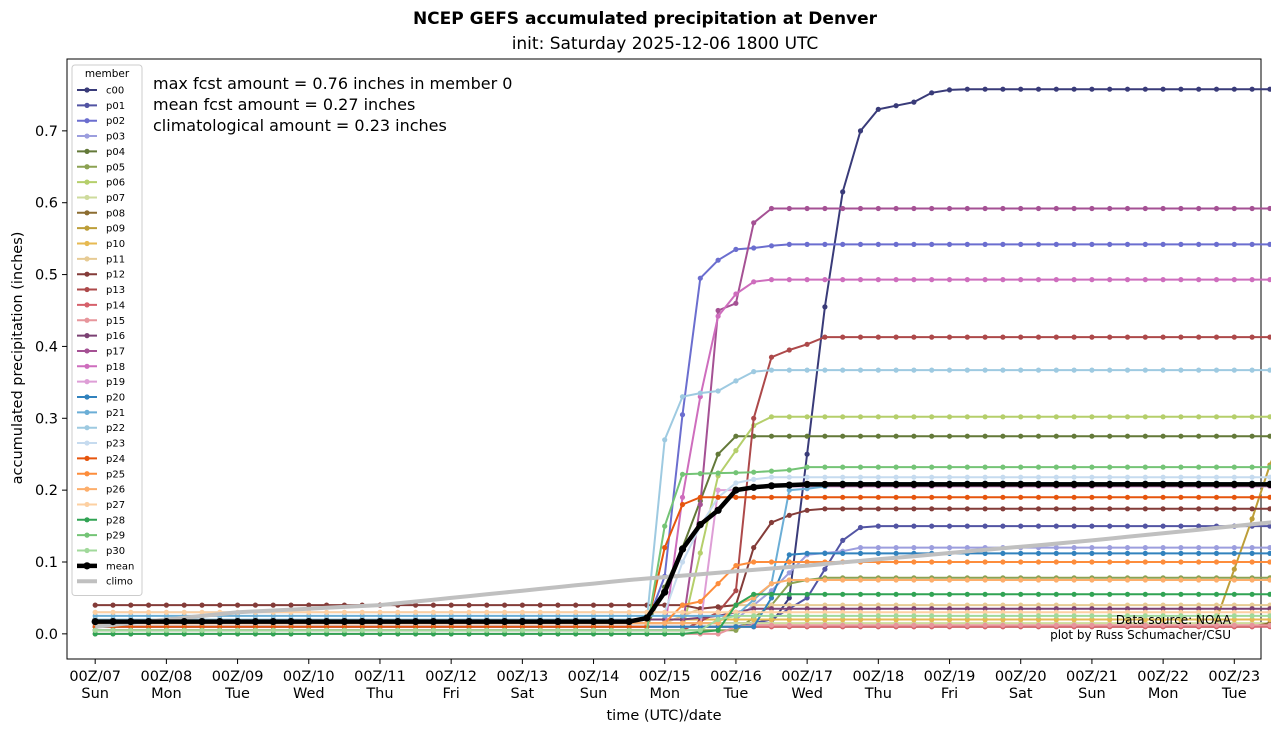 This screenshot has width=1271, height=733. I want to click on data-point-p23, so click(825, 477).